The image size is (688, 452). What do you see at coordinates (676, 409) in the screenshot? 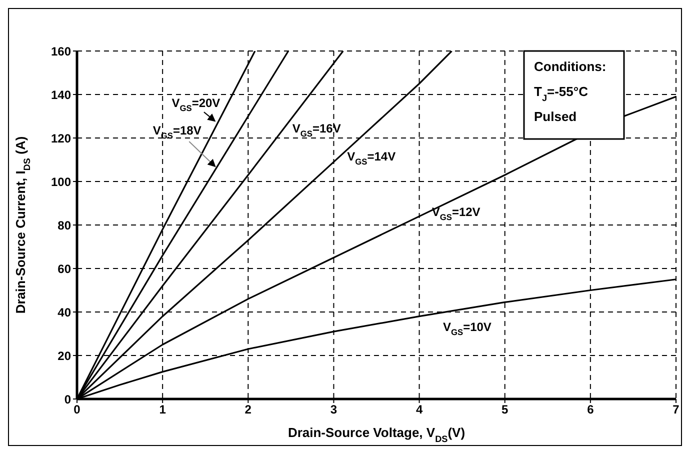
I see `x-tick-label: 7` at bounding box center [676, 409].